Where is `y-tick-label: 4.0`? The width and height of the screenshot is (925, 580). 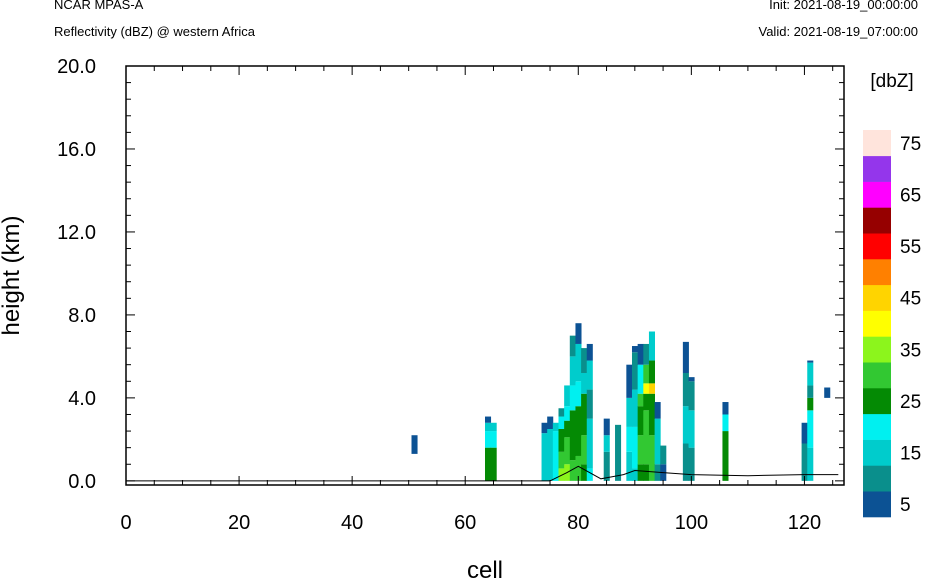
y-tick-label: 4.0 is located at coordinates (82, 399).